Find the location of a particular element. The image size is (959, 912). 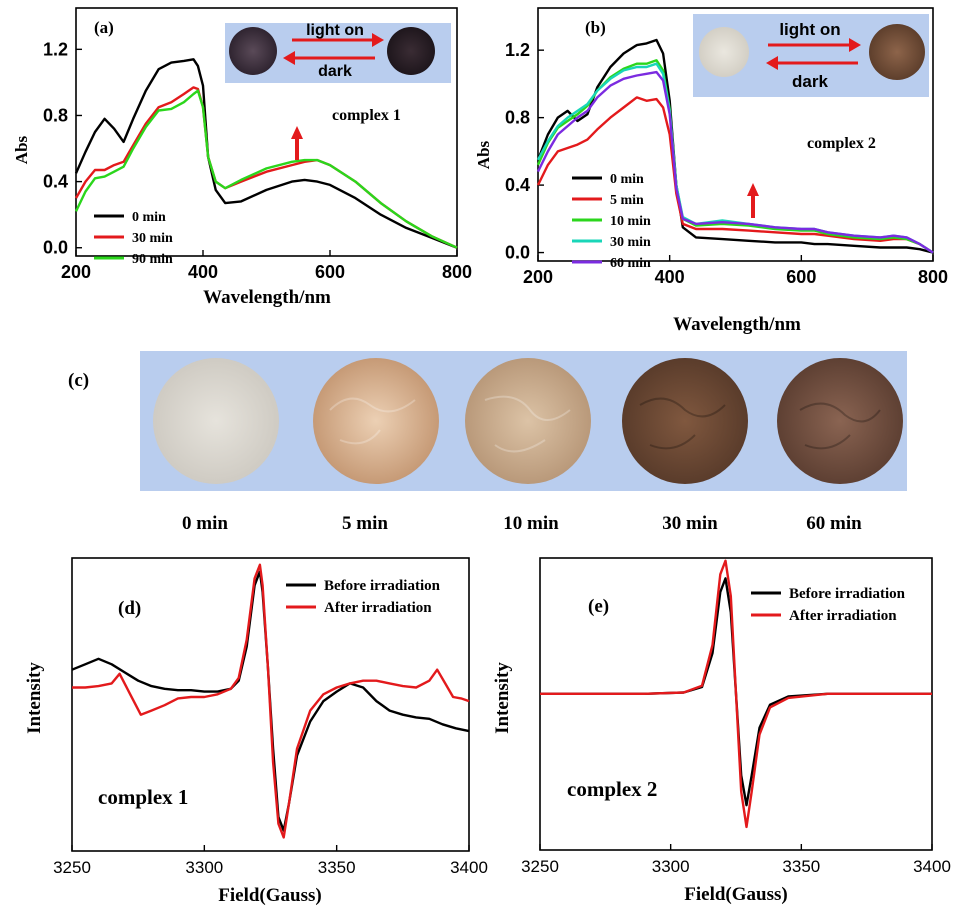

complex-label-a: complex 1 is located at coordinates (366, 115).